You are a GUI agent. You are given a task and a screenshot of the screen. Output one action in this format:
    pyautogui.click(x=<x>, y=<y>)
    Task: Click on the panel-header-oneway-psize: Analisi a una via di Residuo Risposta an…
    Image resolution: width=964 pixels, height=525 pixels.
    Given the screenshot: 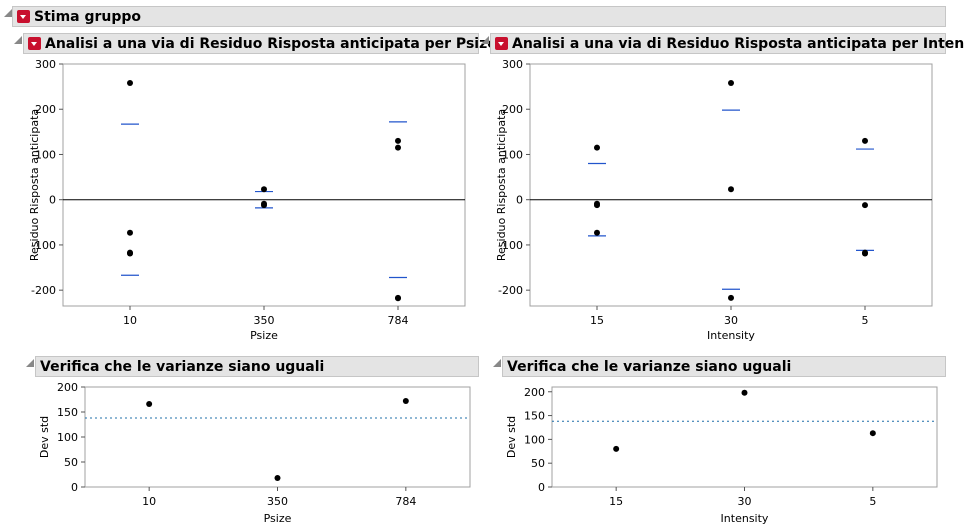 What is the action you would take?
    pyautogui.click(x=260, y=43)
    